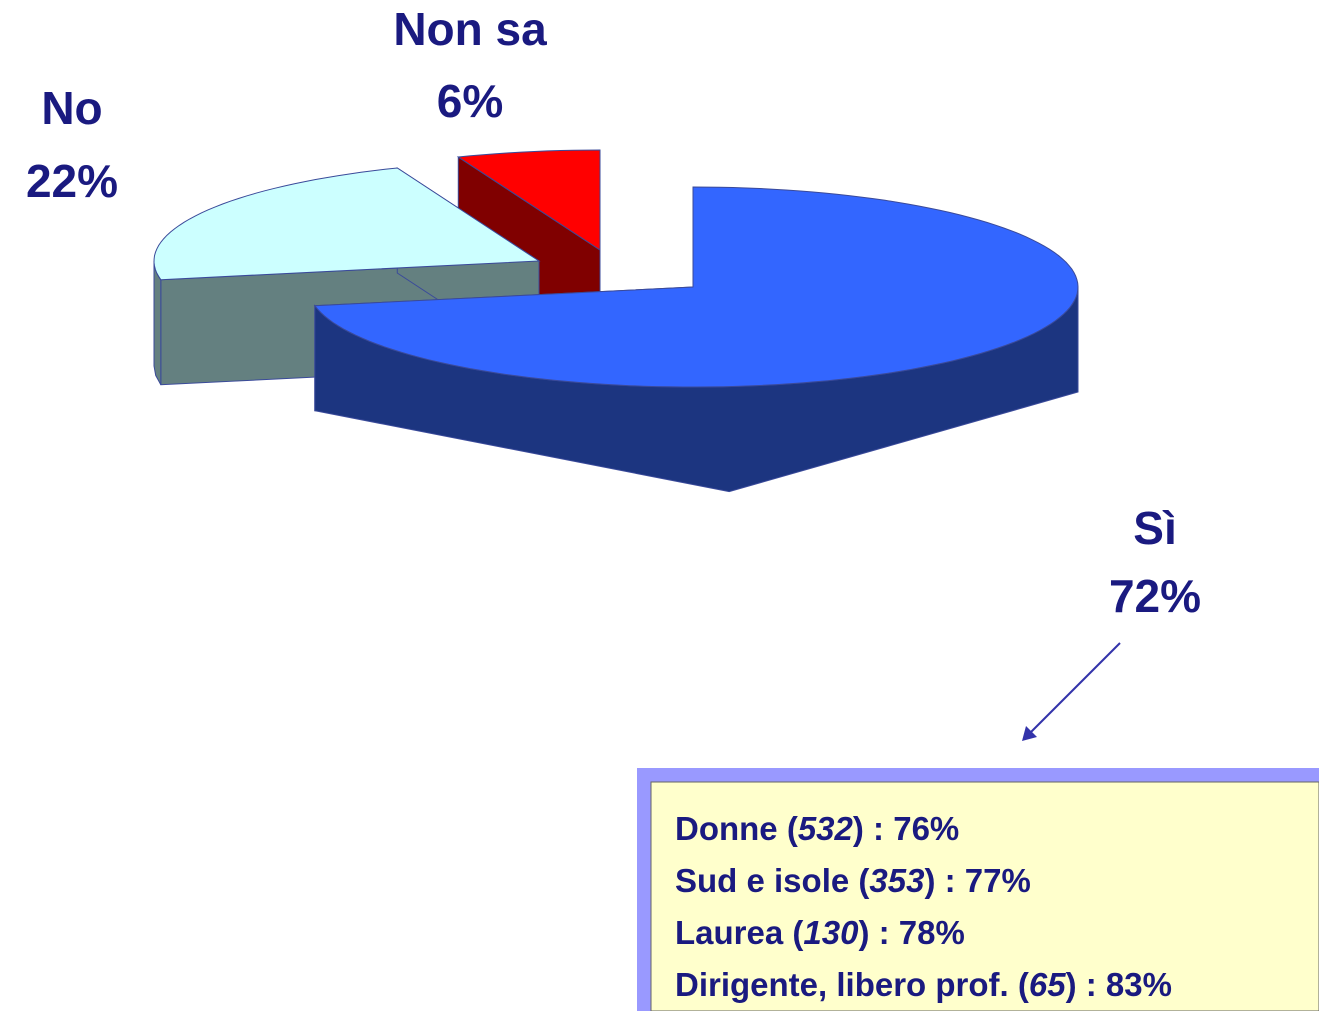 This screenshot has width=1319, height=1011. What do you see at coordinates (853, 880) in the screenshot?
I see `note-line: Sud e isole (353) : 77%` at bounding box center [853, 880].